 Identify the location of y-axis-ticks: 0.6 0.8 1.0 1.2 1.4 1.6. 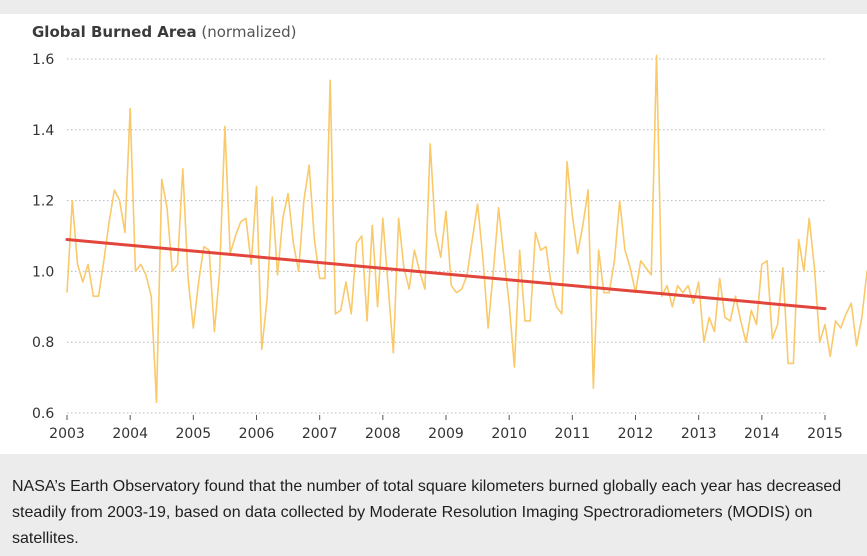
(43, 237).